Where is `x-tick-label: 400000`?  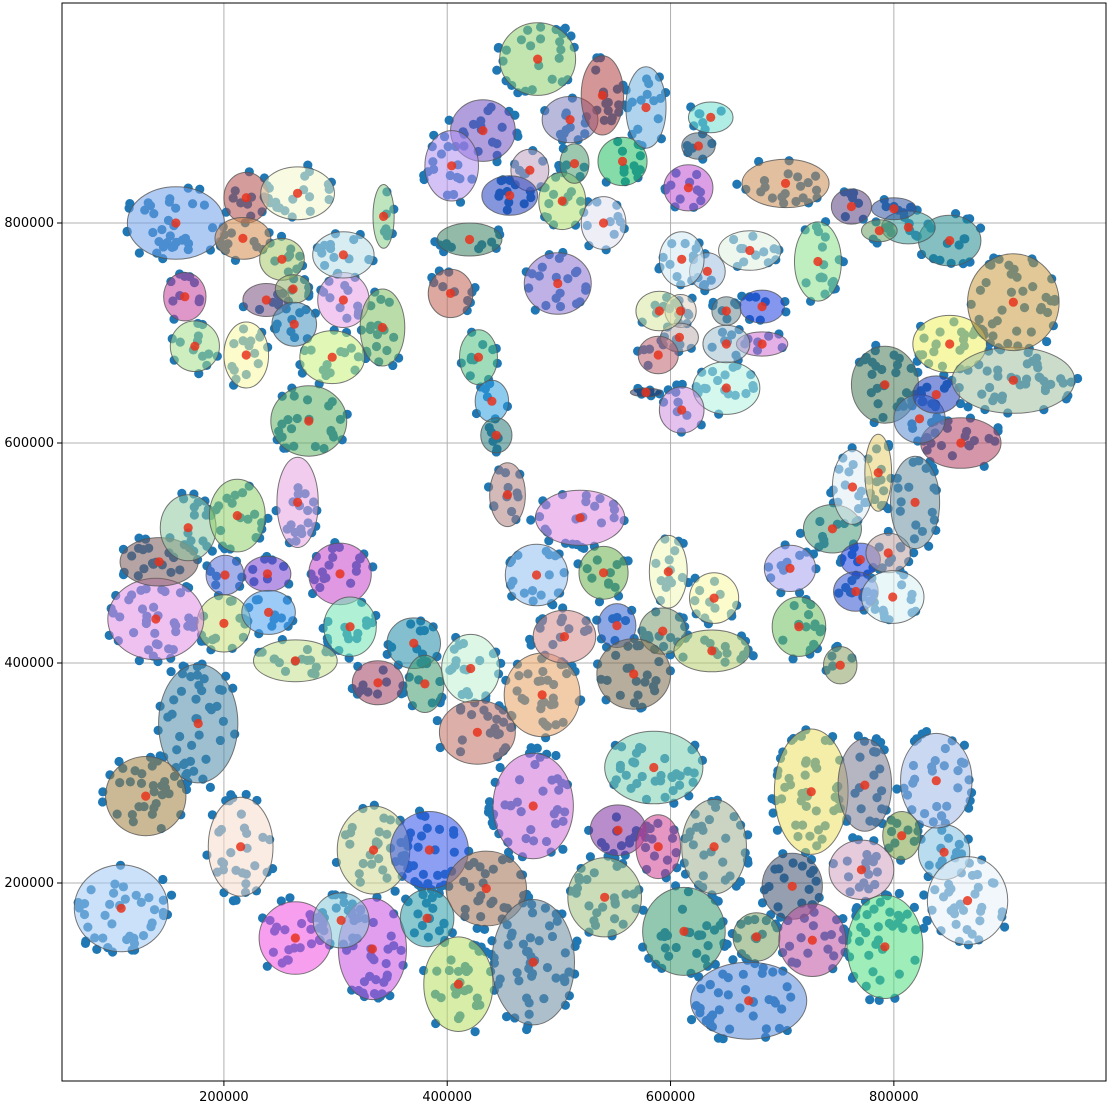
x-tick-label: 400000 is located at coordinates (447, 1097).